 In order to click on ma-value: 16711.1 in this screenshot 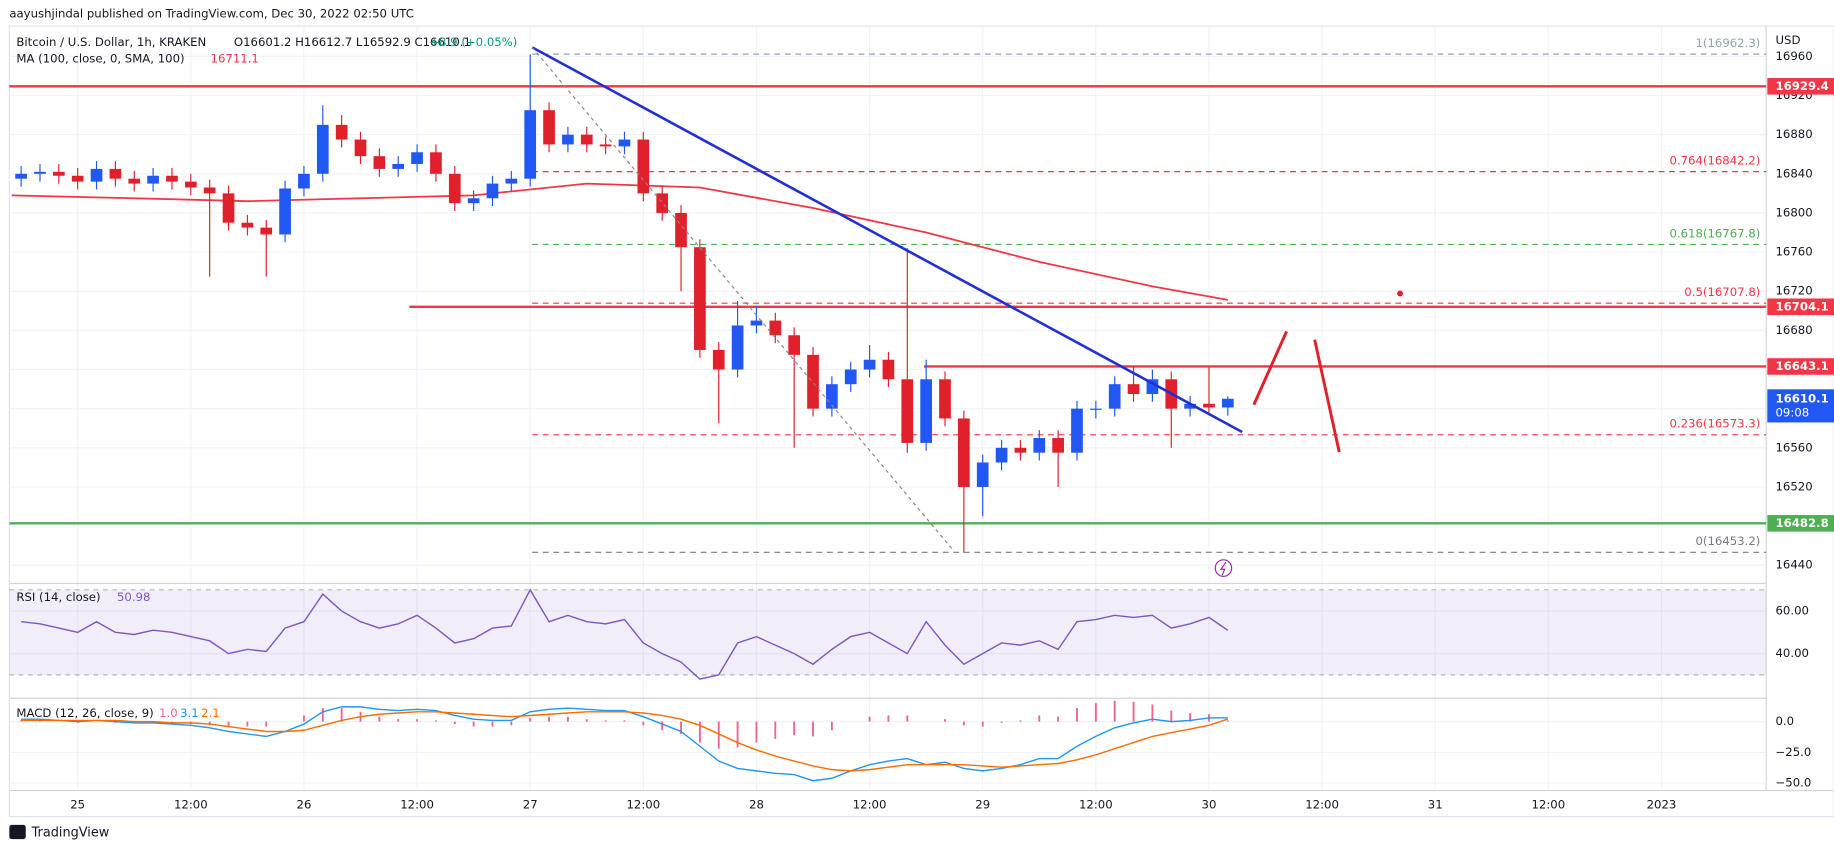, I will do `click(235, 59)`.